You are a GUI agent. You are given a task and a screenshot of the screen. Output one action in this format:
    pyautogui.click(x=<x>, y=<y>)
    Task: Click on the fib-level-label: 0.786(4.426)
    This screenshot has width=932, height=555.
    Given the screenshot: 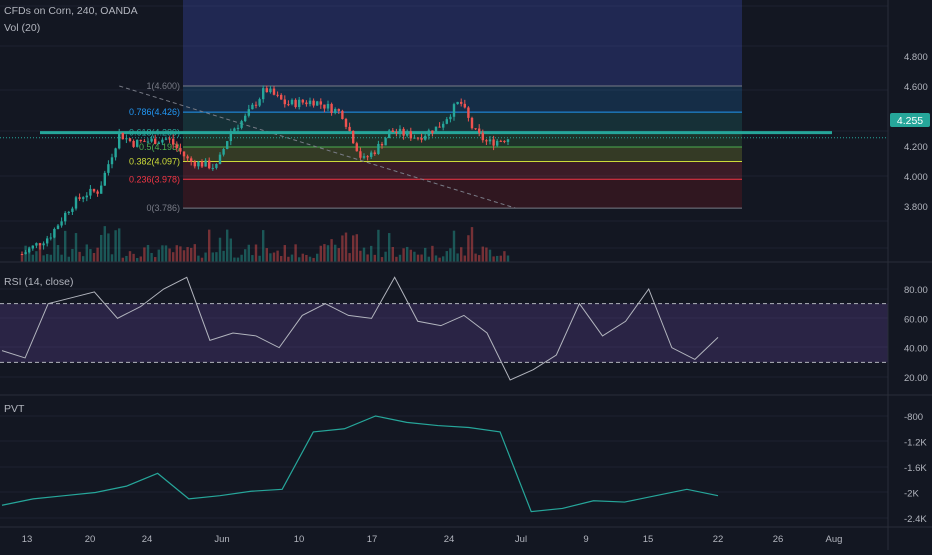 What is the action you would take?
    pyautogui.click(x=154, y=112)
    